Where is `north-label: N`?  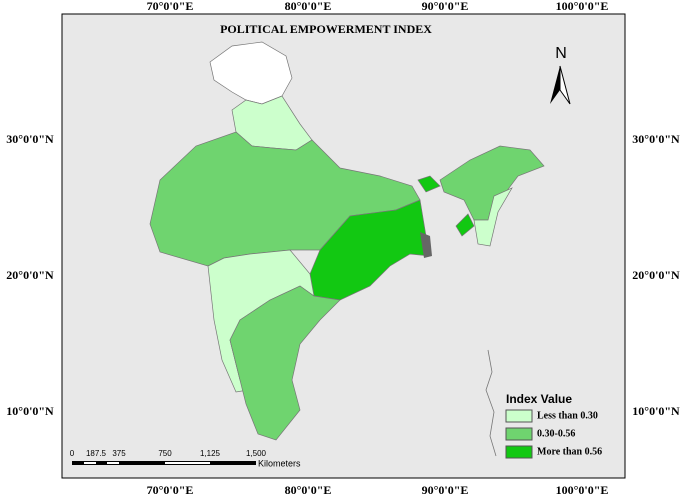
north-label: N is located at coordinates (561, 53).